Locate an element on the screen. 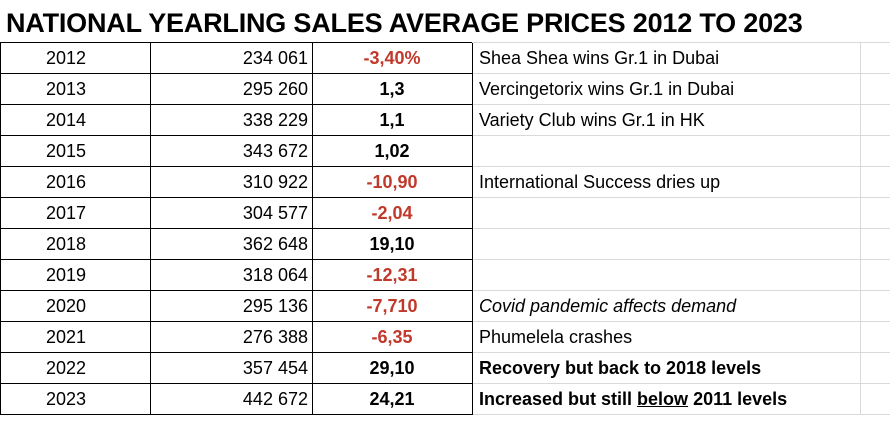  table-row: 2015 343 672 1,02 is located at coordinates (445, 151).